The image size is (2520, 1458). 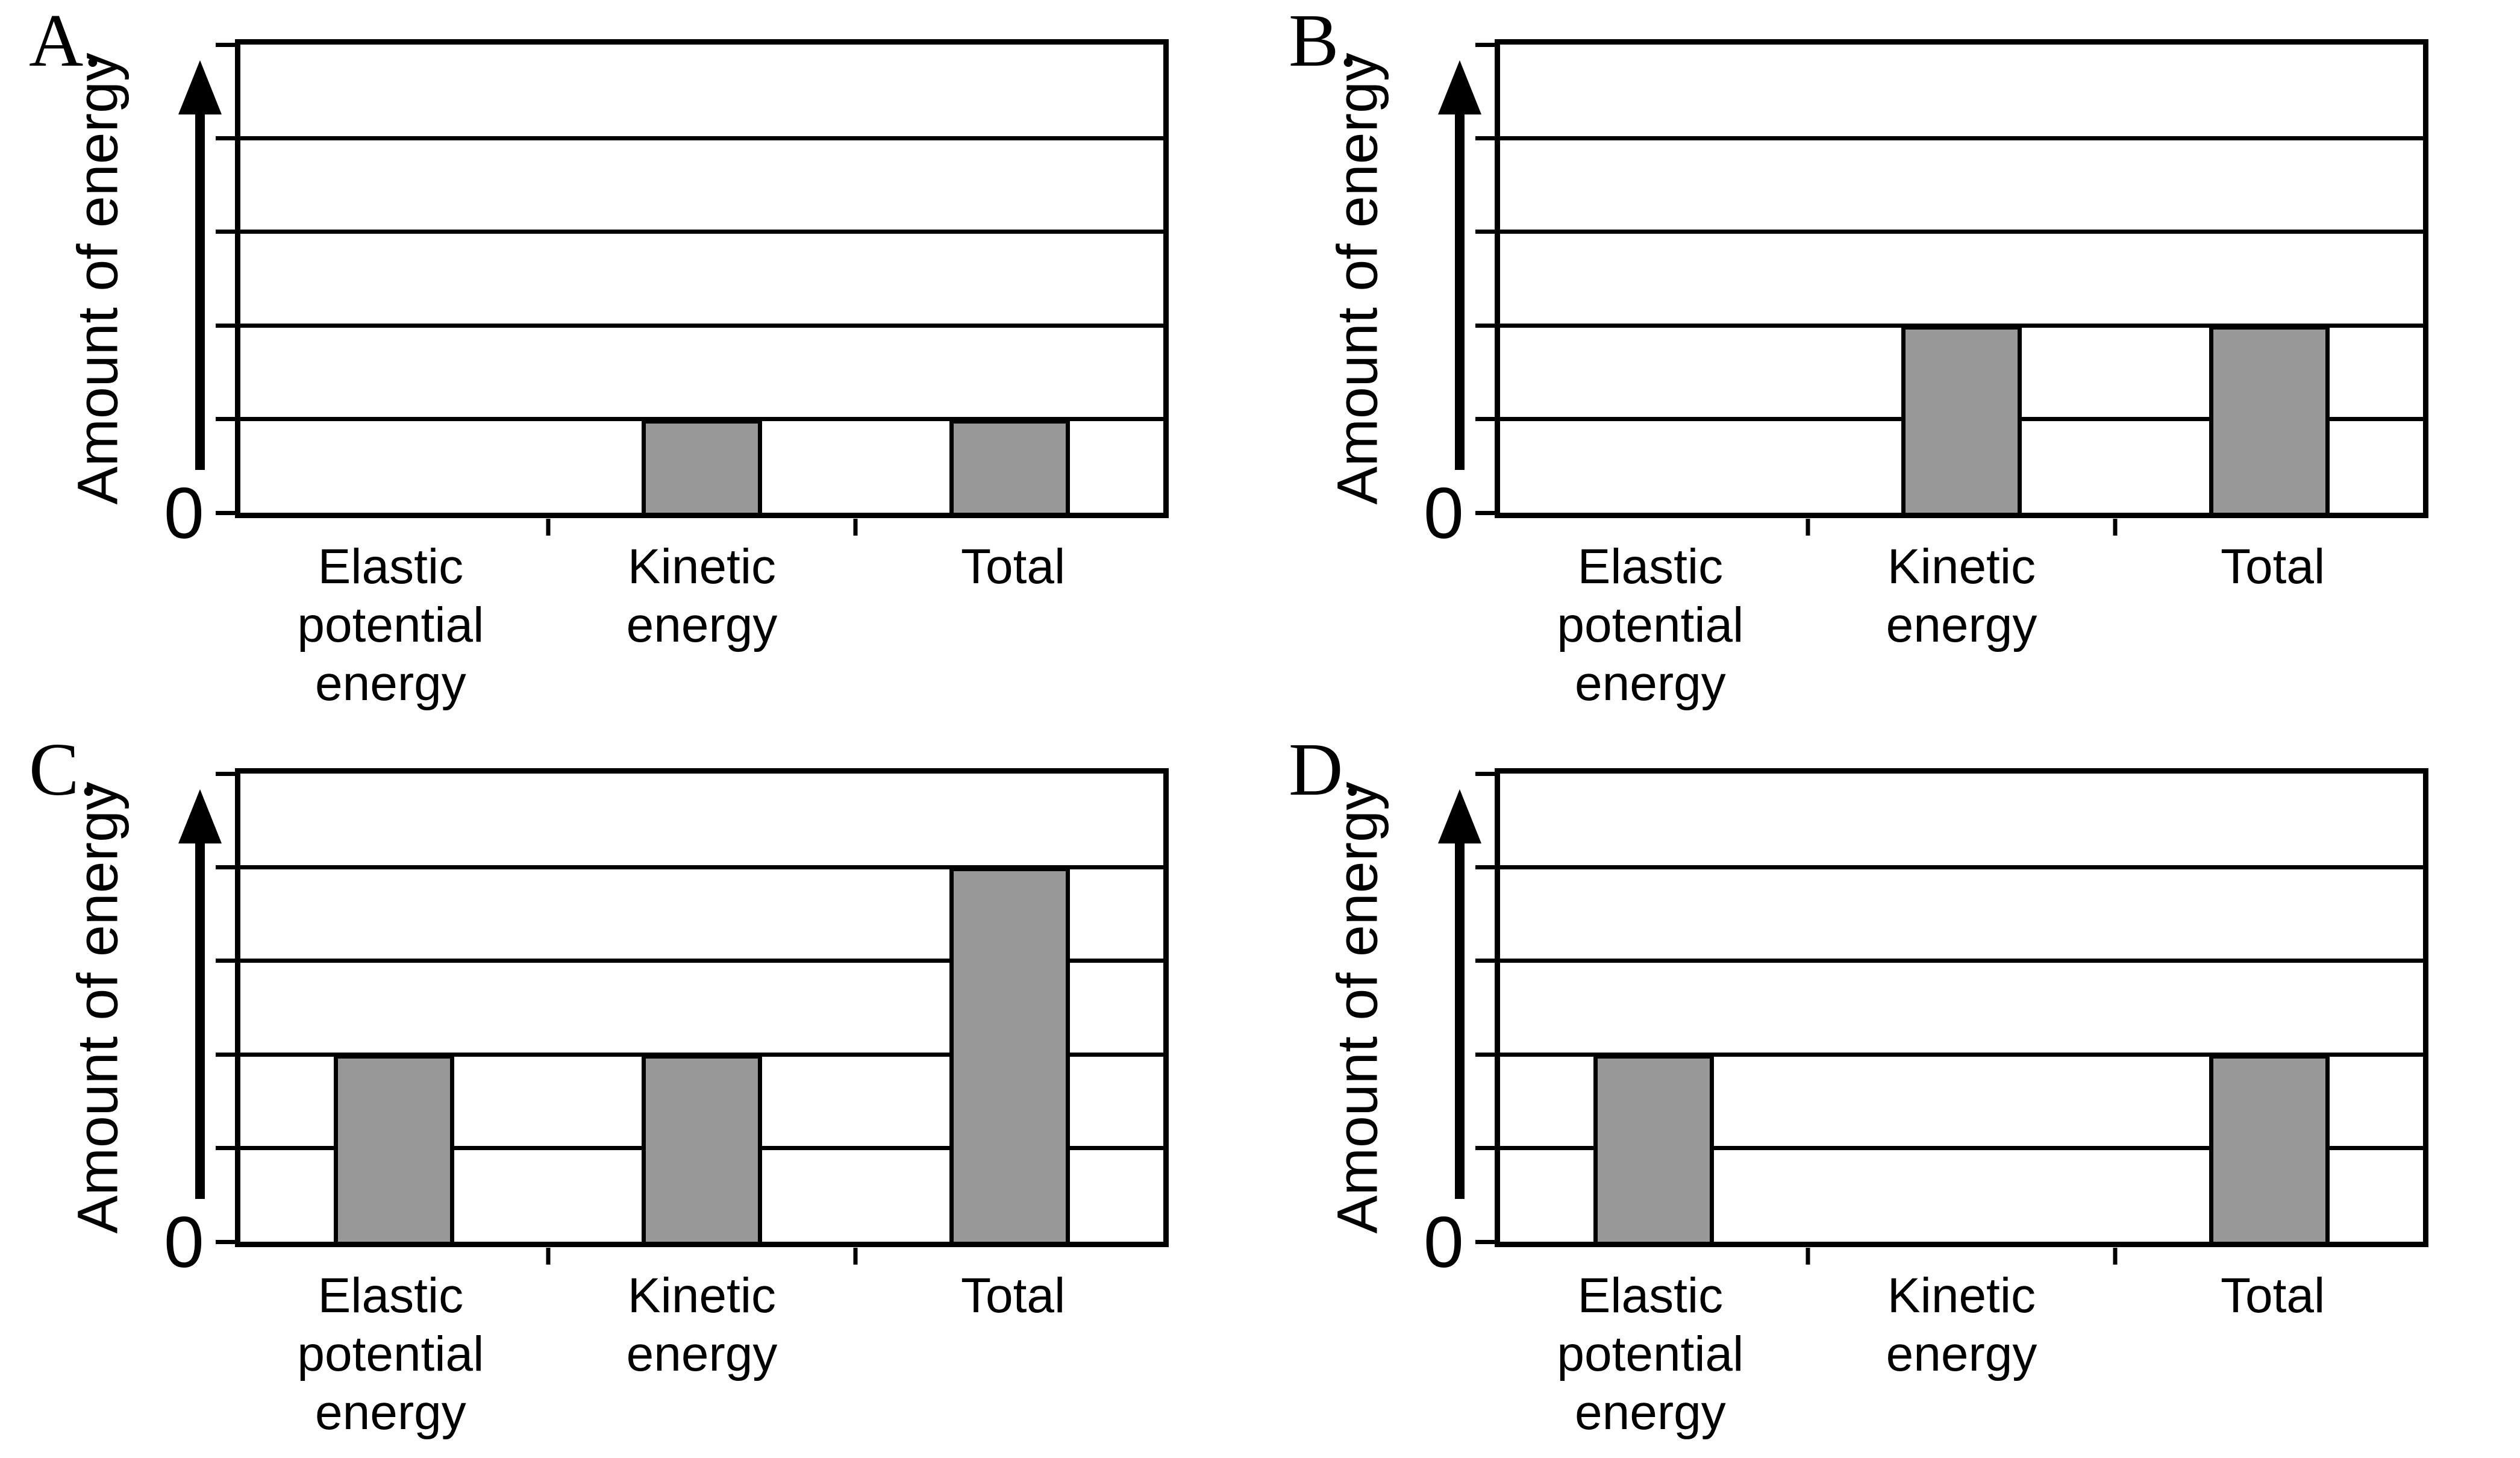 What do you see at coordinates (65, 41) in the screenshot?
I see `panel-a-letter-label: A.` at bounding box center [65, 41].